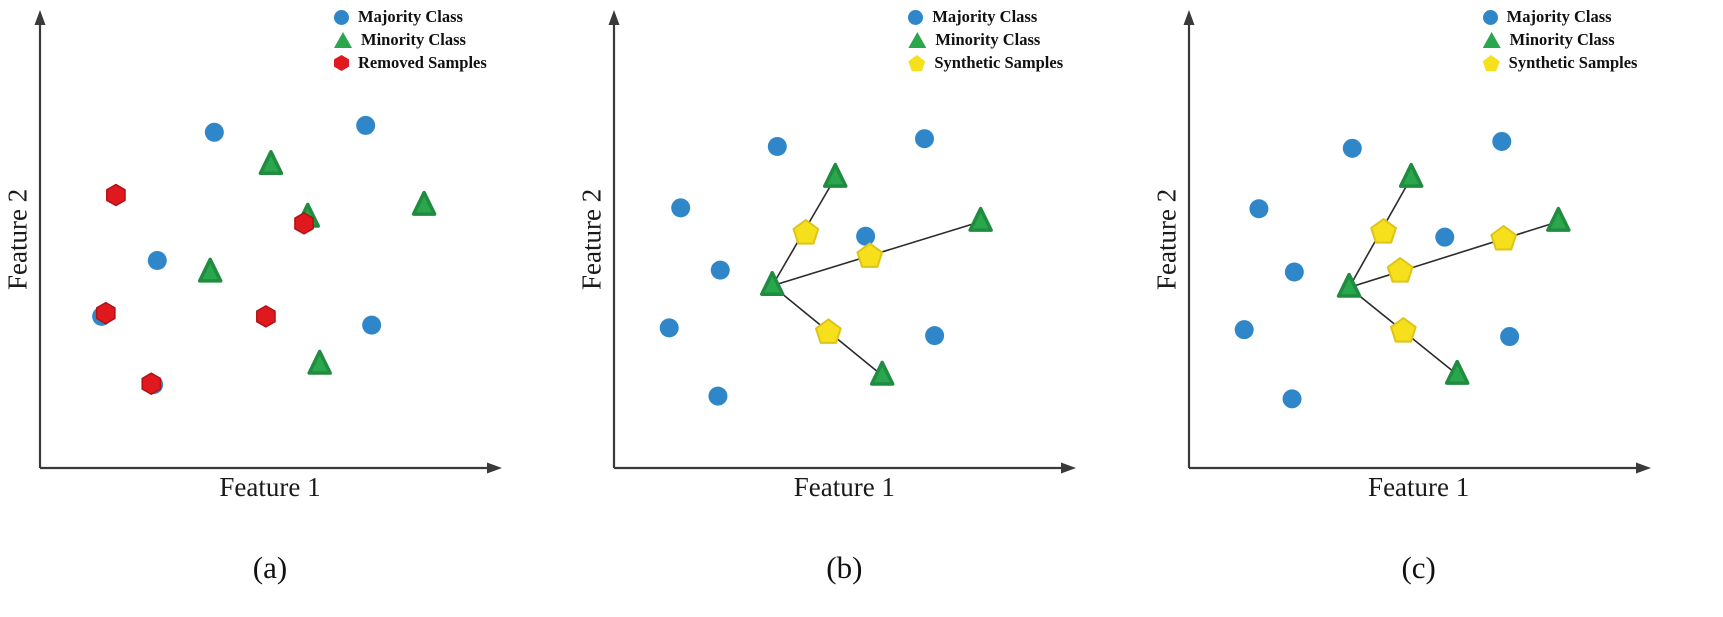  I want to click on removed-samples-marker-icon, so click(341, 63).